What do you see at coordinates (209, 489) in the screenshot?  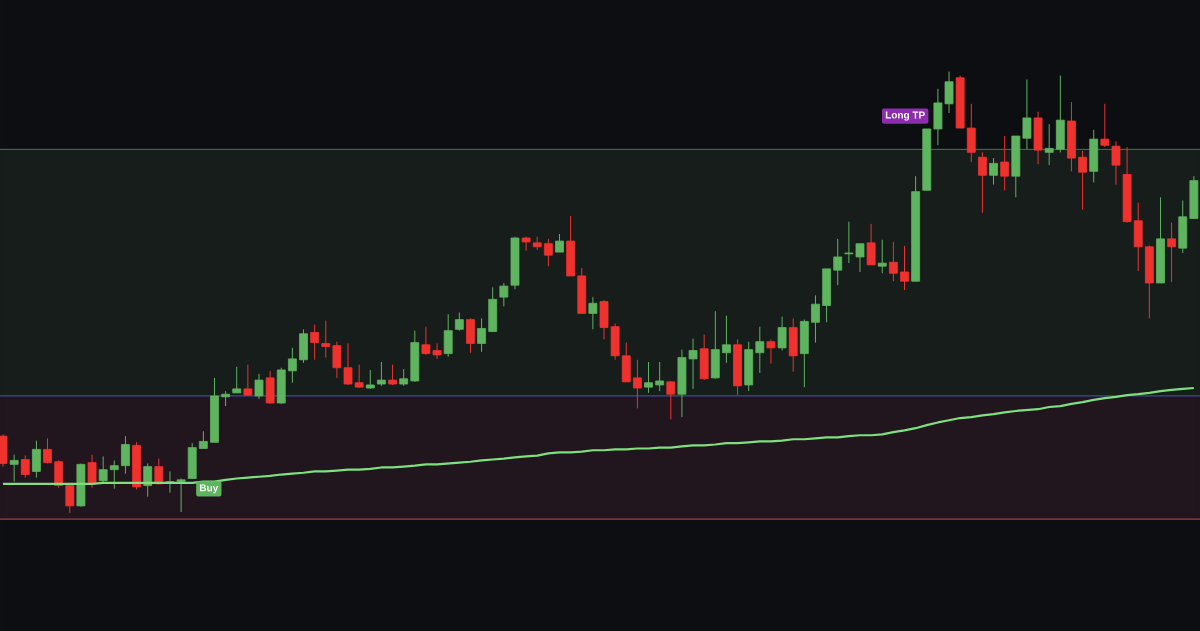 I see `annotation: Buy` at bounding box center [209, 489].